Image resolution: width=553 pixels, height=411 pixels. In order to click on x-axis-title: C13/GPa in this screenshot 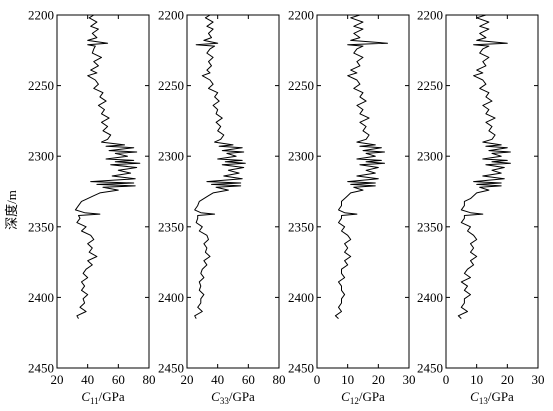, I will do `click(492, 397)`.